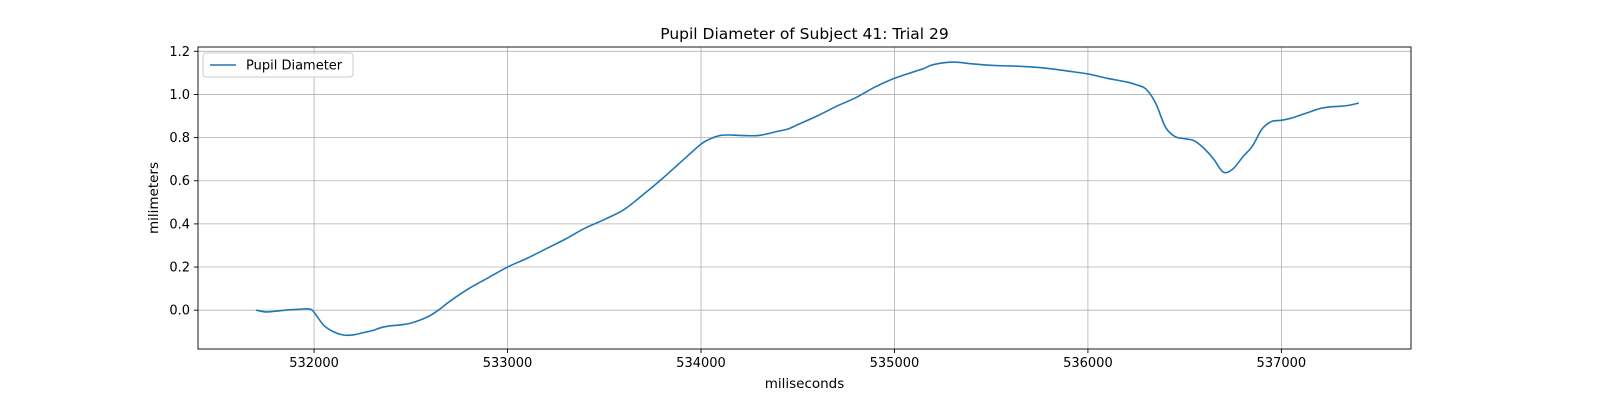  I want to click on y-tick-label: 0.2, so click(179, 268).